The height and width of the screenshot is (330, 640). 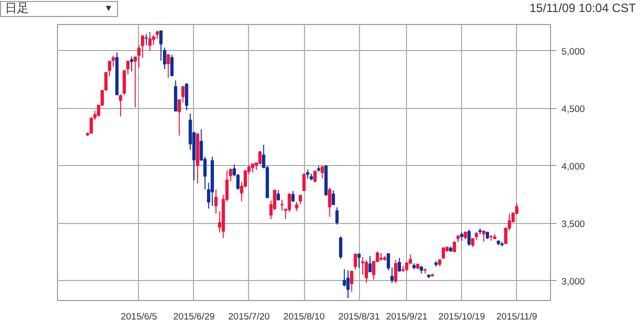 What do you see at coordinates (462, 317) in the screenshot?
I see `x-tick-label: 2015/10/19` at bounding box center [462, 317].